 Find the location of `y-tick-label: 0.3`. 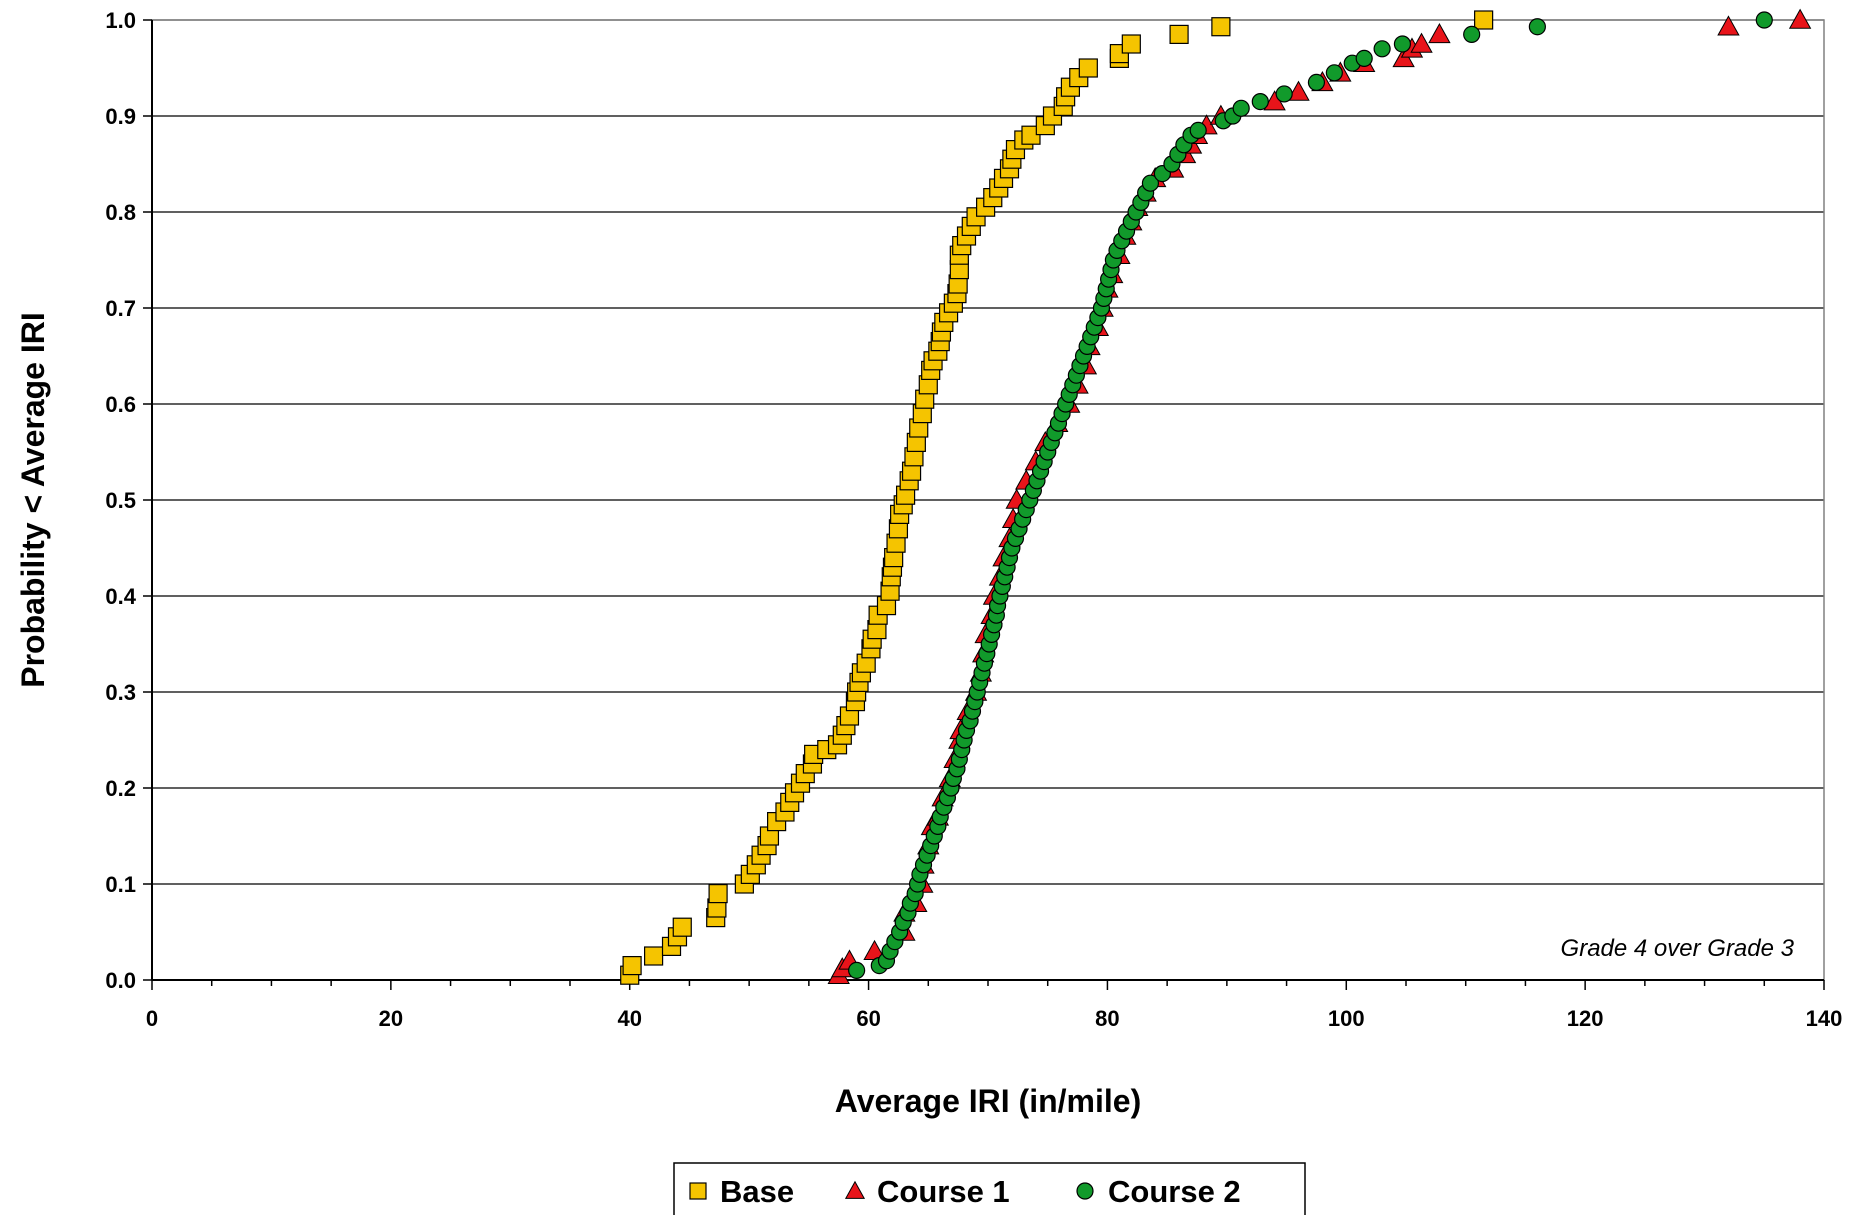

y-tick-label: 0.3 is located at coordinates (120, 692).